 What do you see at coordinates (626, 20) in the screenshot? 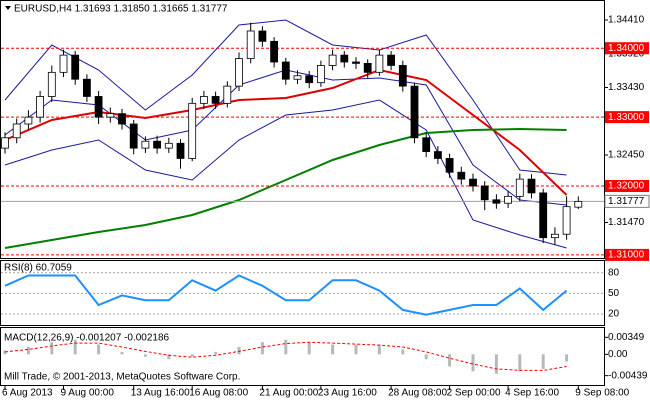
I see `y-tick-label: 1.34410` at bounding box center [626, 20].